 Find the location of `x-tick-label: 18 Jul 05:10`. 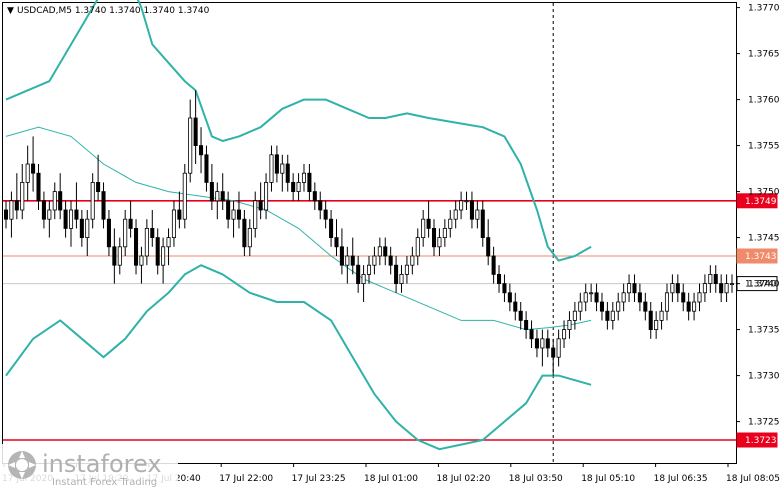

x-tick-label: 18 Jul 05:10 is located at coordinates (608, 479).